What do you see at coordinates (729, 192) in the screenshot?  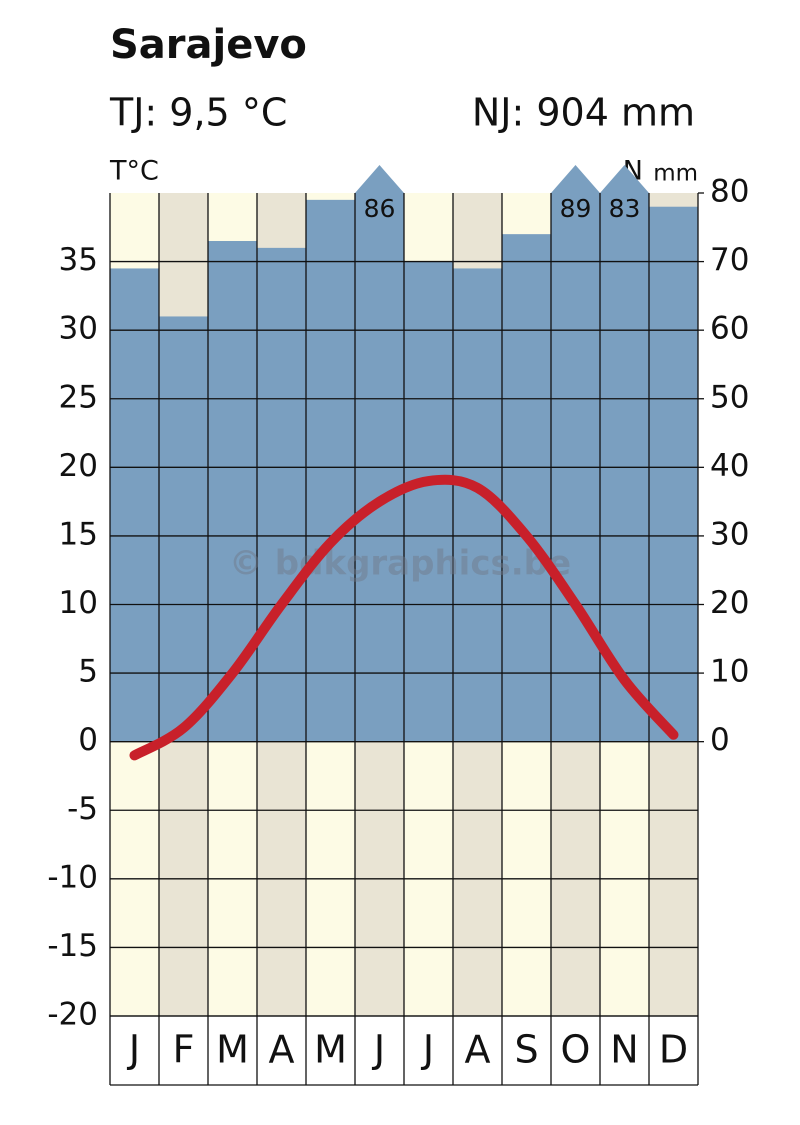 I see `y2-tick-label: 80` at bounding box center [729, 192].